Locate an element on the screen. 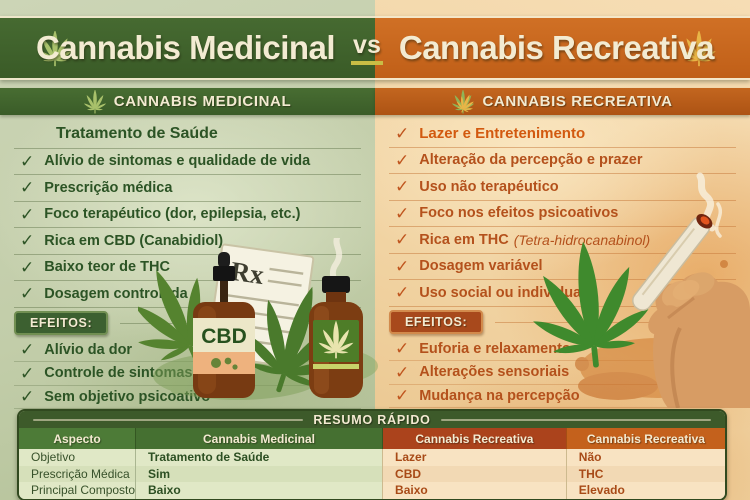  list-item-text: Baixo teor de THC is located at coordinates (107, 267).